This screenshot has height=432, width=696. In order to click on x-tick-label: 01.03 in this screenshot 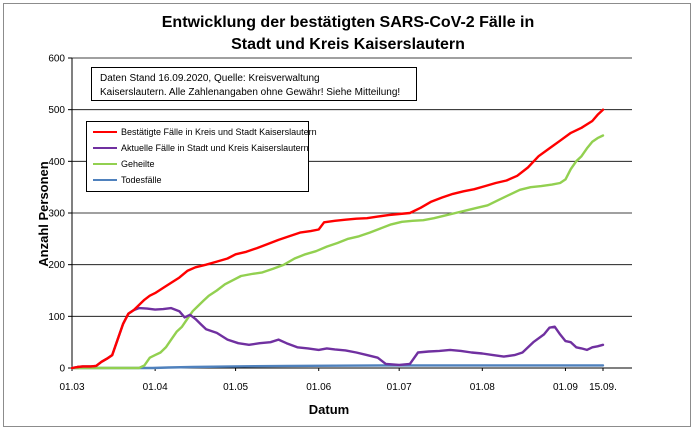, I will do `click(71, 387)`.